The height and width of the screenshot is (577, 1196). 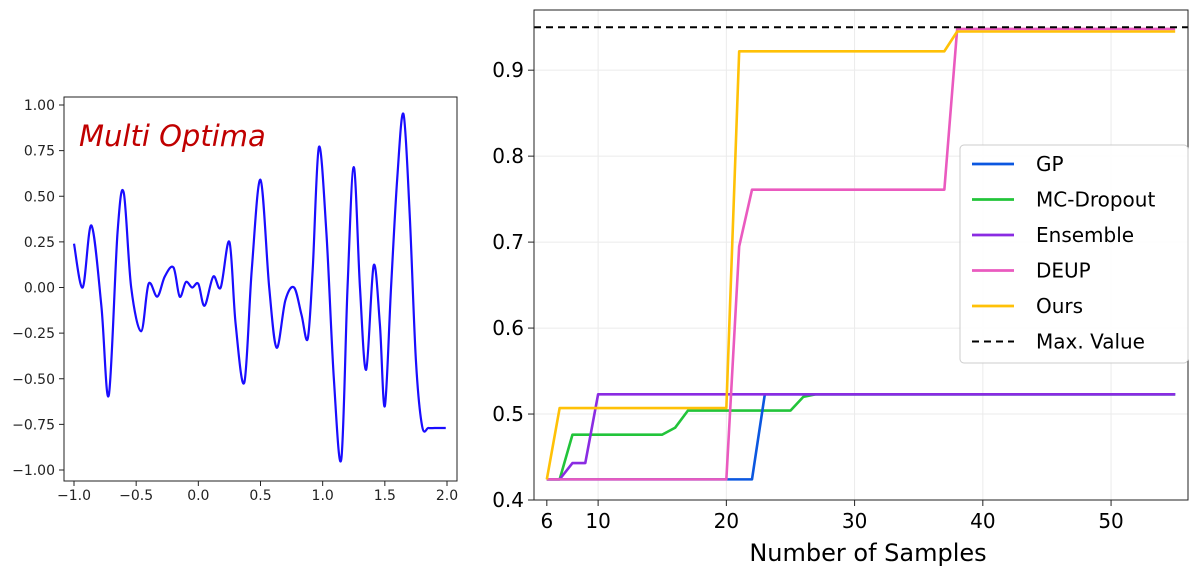 I want to click on right-y-tick-label: 0.6, so click(x=508, y=328).